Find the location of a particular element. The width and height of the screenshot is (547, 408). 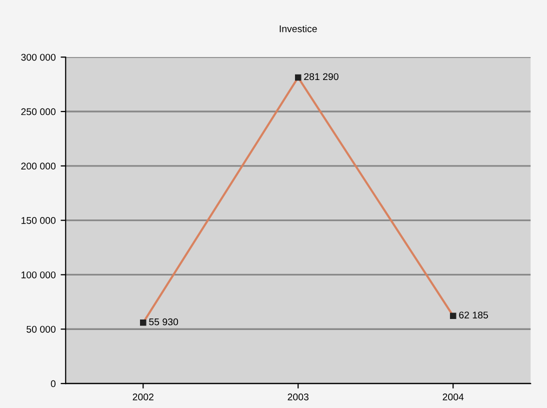

x-tick-label: 2003 is located at coordinates (298, 397).